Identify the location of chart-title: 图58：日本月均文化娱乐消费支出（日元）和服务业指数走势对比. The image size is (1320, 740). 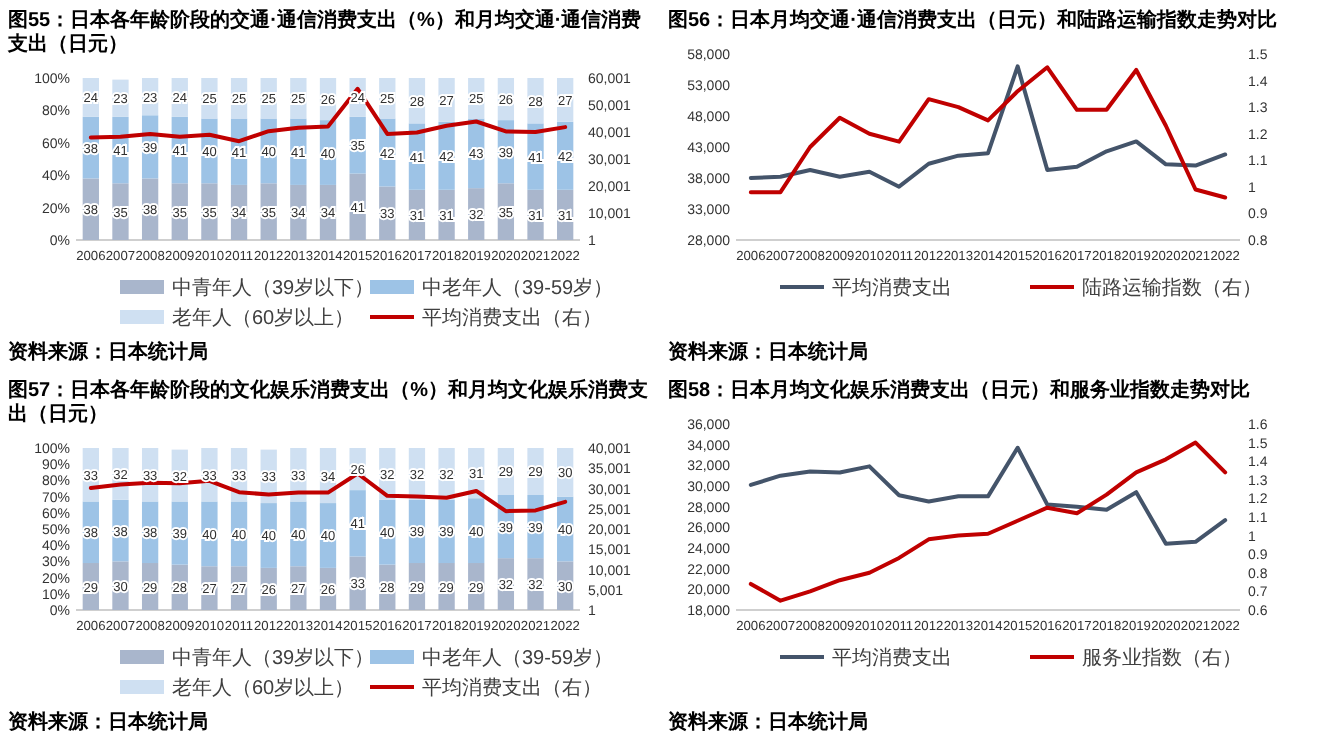
(959, 390).